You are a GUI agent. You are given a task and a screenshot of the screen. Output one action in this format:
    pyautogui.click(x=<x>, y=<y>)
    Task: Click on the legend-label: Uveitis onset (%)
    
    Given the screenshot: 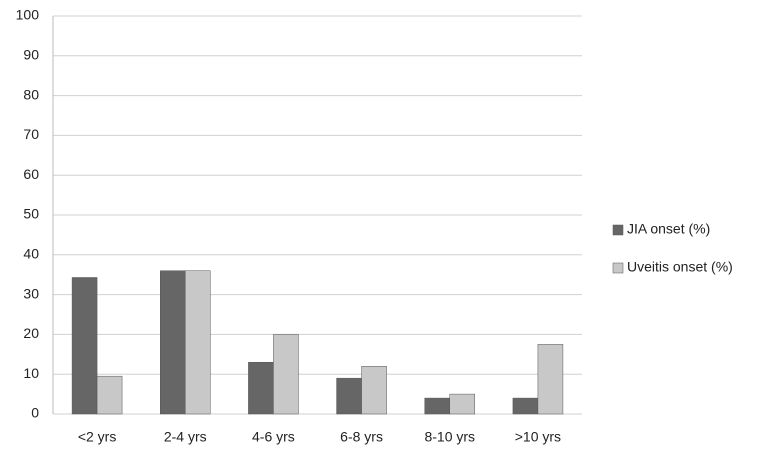 What is the action you would take?
    pyautogui.click(x=680, y=267)
    